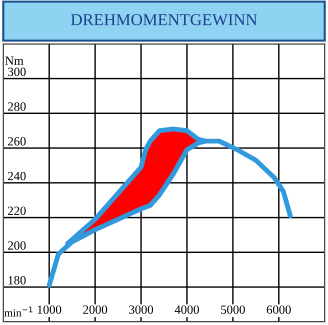  Describe the element at coordinates (50, 309) in the screenshot. I see `x-tick-label: 1000` at that location.